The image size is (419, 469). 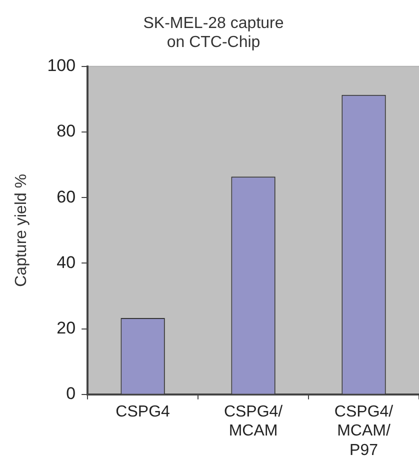 I want to click on chart-title: SK-MEL-28 capture on CTC-Chip, so click(x=213, y=33).